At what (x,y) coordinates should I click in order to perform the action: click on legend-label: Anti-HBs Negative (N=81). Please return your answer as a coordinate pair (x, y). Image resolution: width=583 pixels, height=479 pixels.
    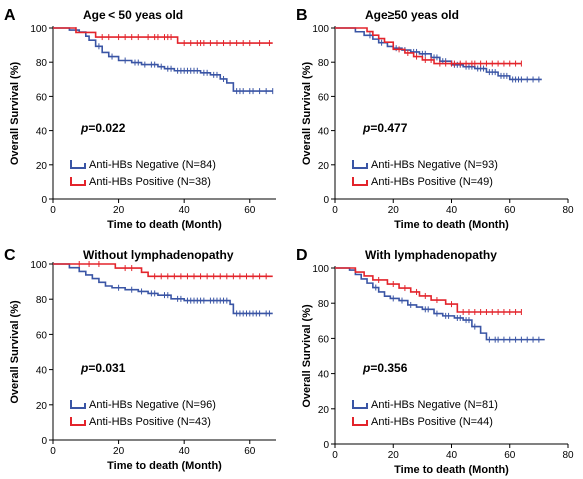
    Looking at the image, I should click on (434, 405).